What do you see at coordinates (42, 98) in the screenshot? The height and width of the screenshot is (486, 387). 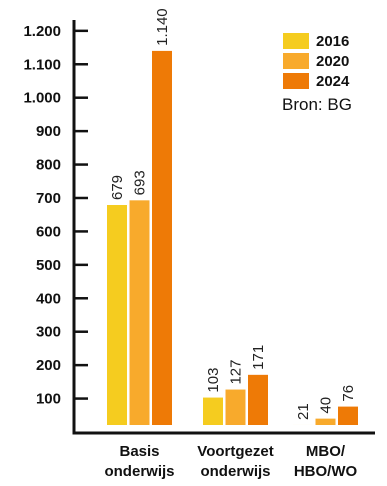 I see `y-tick-label: 1.000` at bounding box center [42, 98].